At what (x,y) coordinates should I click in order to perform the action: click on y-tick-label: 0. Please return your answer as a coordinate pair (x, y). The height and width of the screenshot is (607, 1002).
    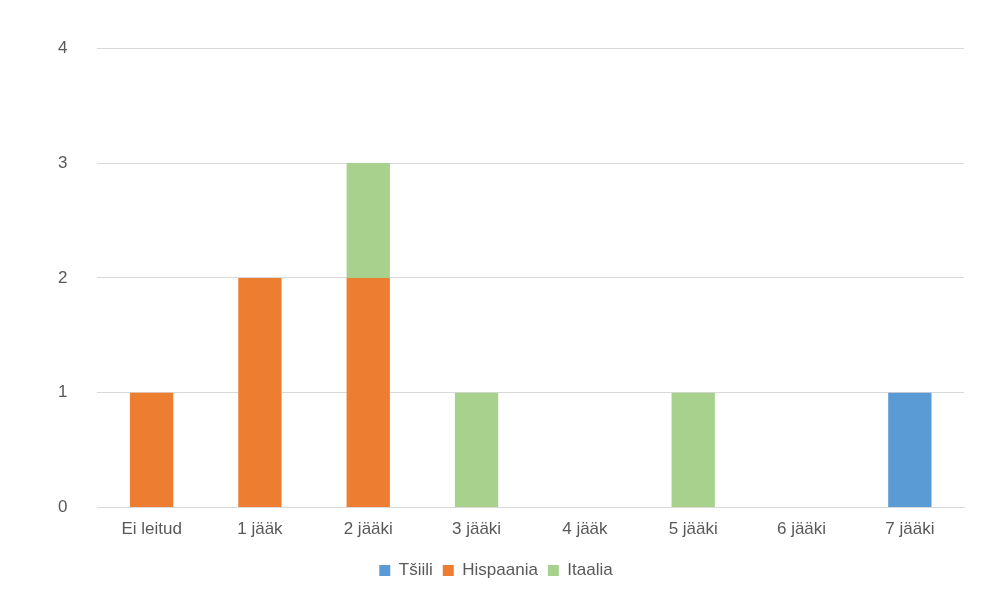
    Looking at the image, I should click on (62, 507).